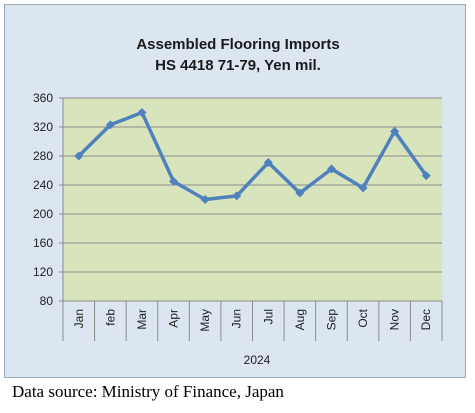 This screenshot has height=413, width=475. I want to click on x-tick-label: Jun, so click(237, 318).